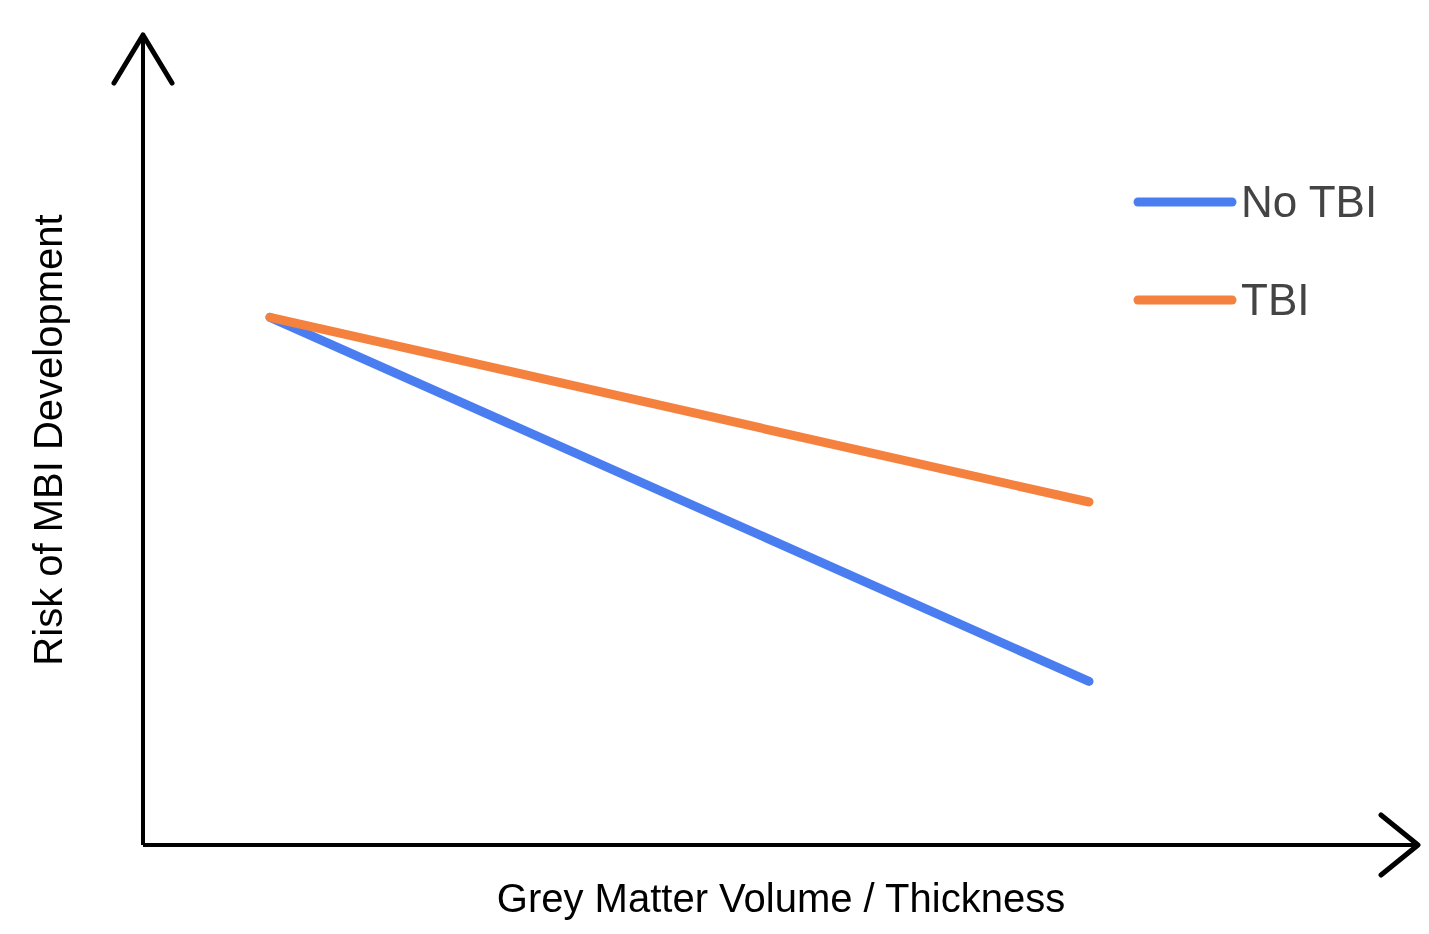 This screenshot has width=1429, height=934. What do you see at coordinates (1309, 202) in the screenshot?
I see `legend-label: No TBI` at bounding box center [1309, 202].